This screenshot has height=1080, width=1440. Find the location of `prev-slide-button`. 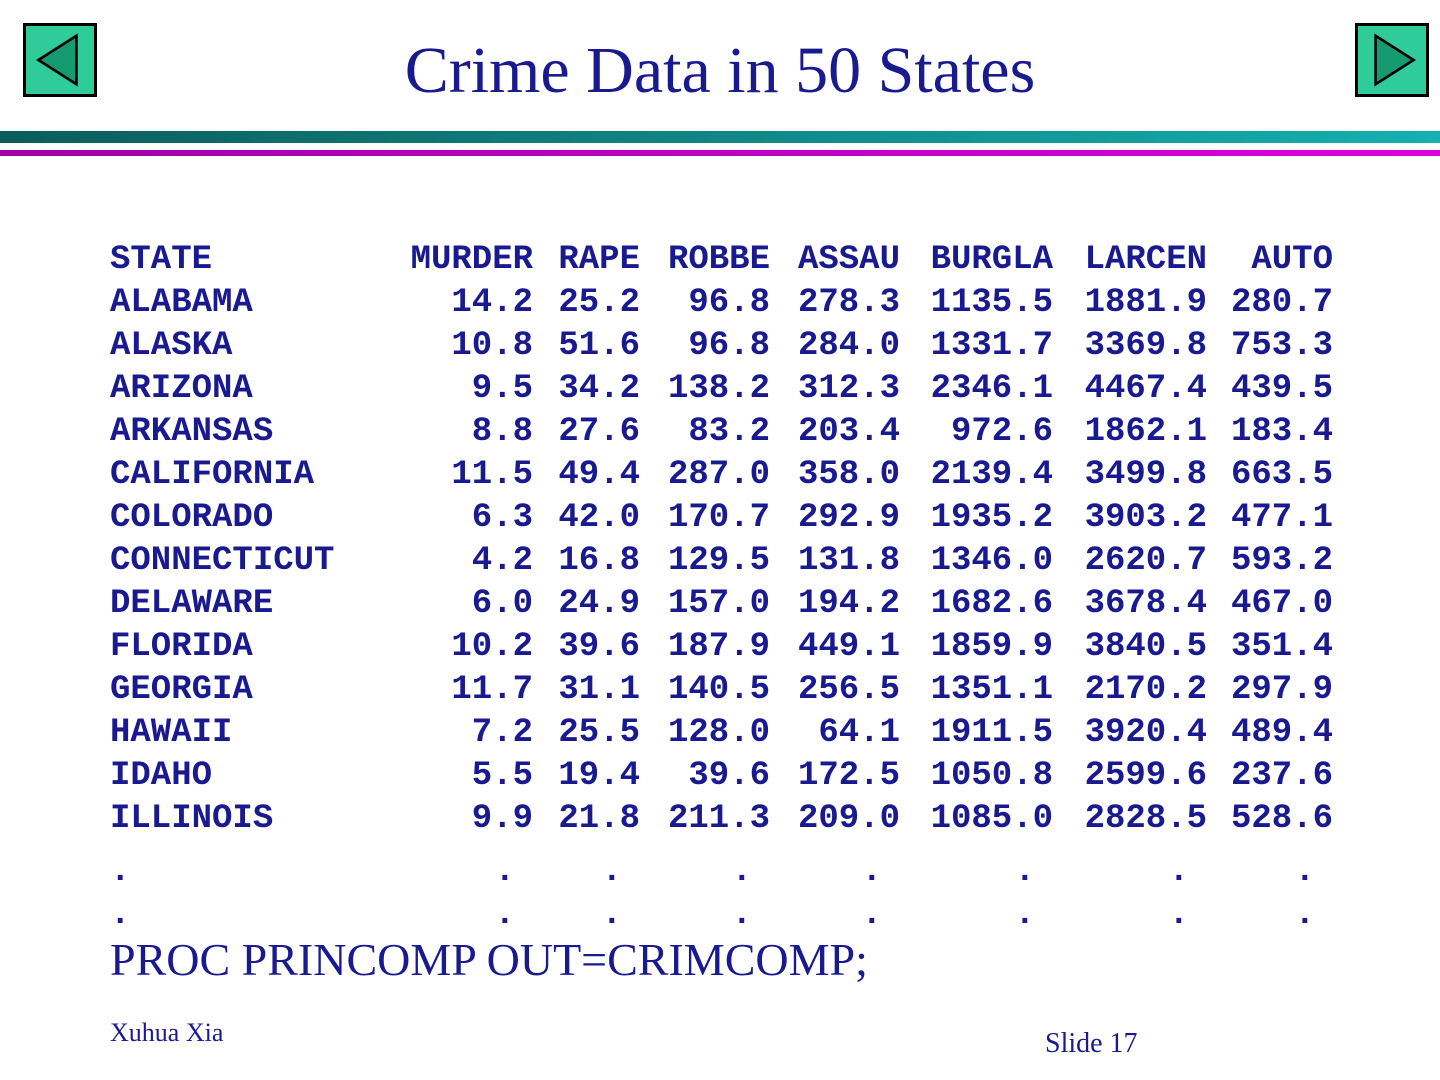

prev-slide-button is located at coordinates (60, 60).